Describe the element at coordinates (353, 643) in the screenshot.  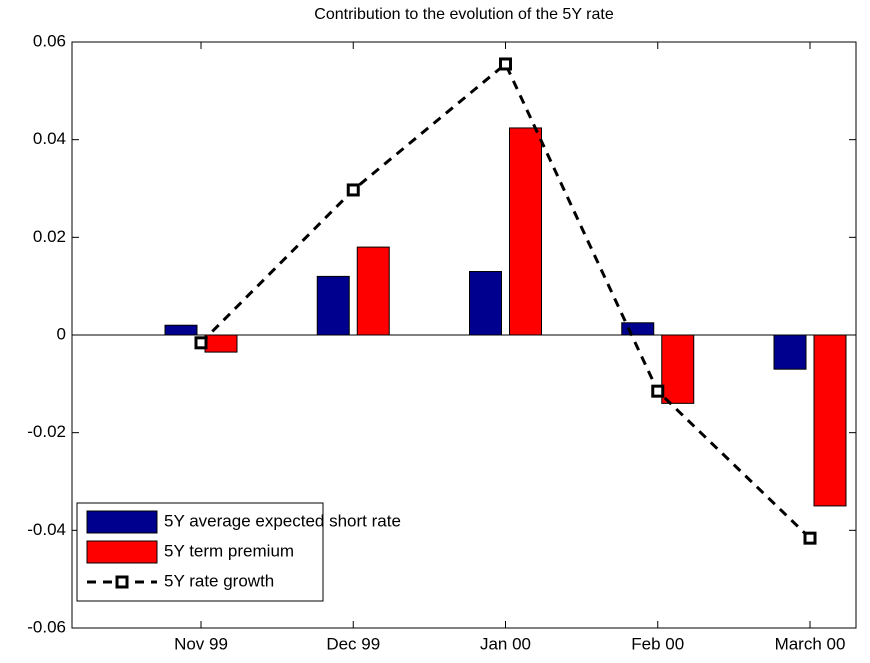
I see `x-tick-label: Dec 99` at that location.